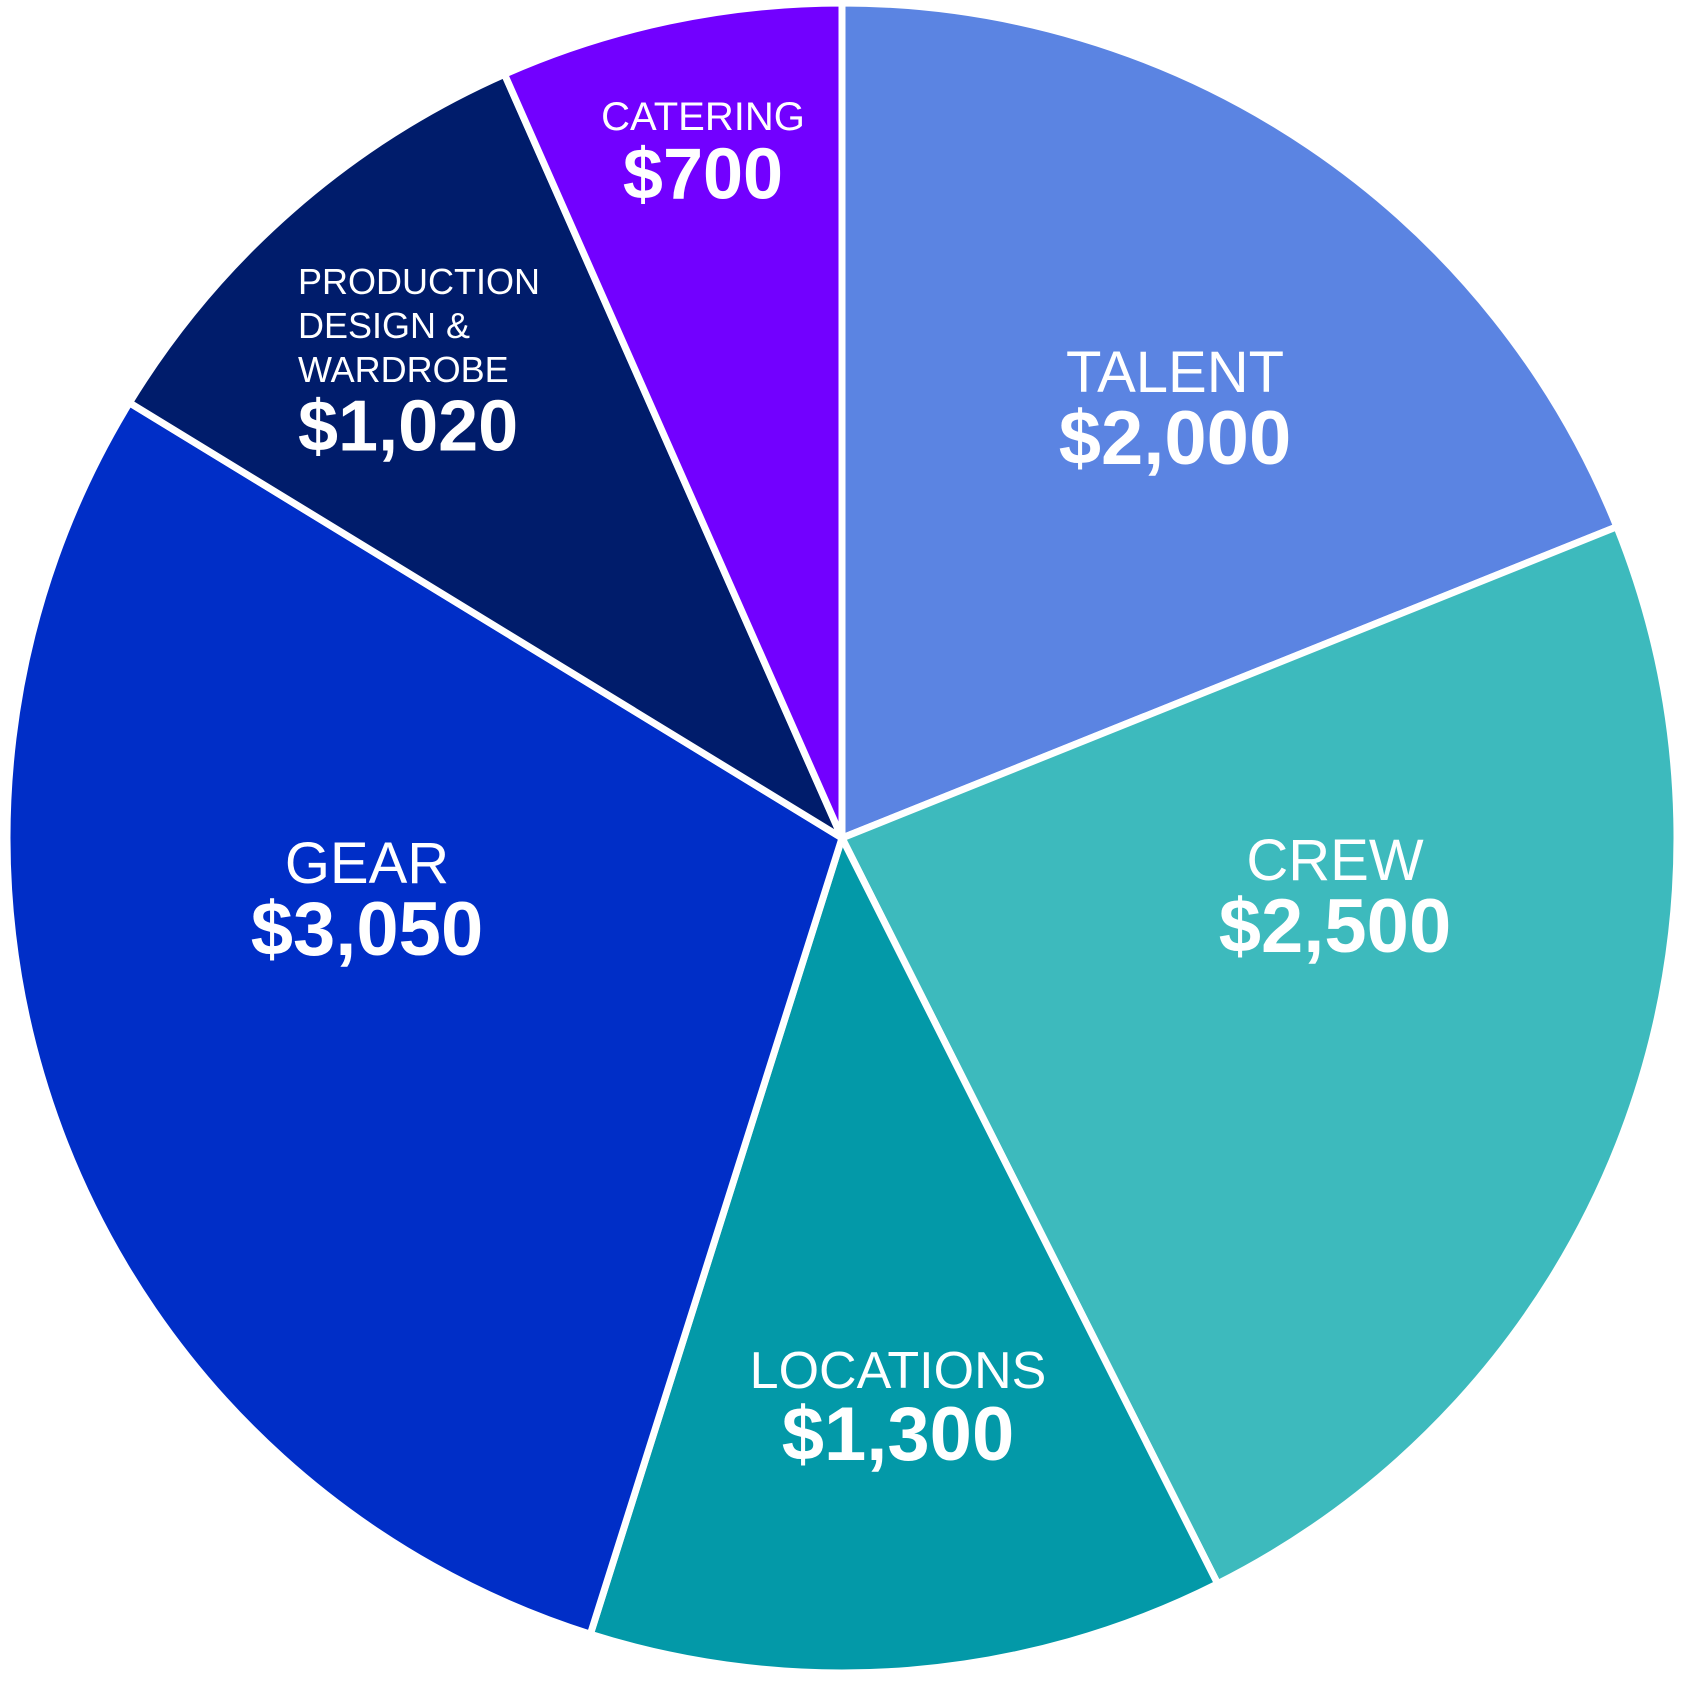 This screenshot has height=1683, width=1684. Describe the element at coordinates (898, 1434) in the screenshot. I see `slice-value-locations: $1,300` at that location.